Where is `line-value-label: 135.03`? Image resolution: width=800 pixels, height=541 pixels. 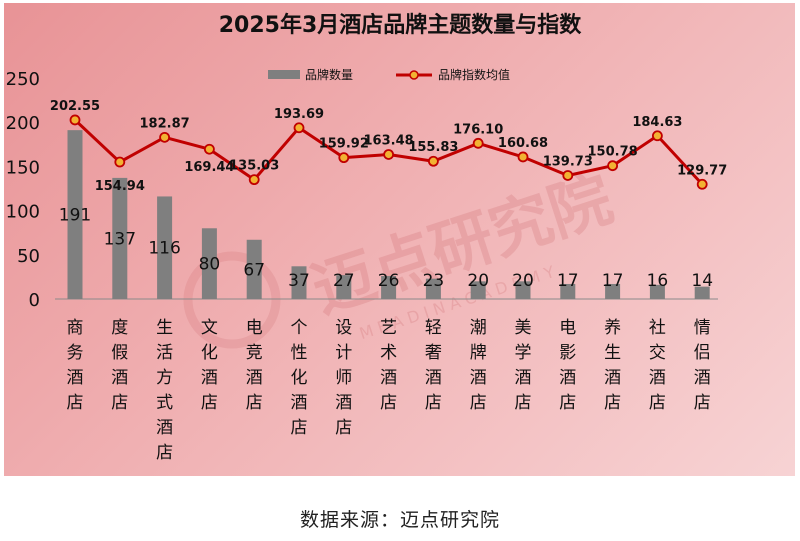 line-value-label: 135.03 is located at coordinates (254, 166).